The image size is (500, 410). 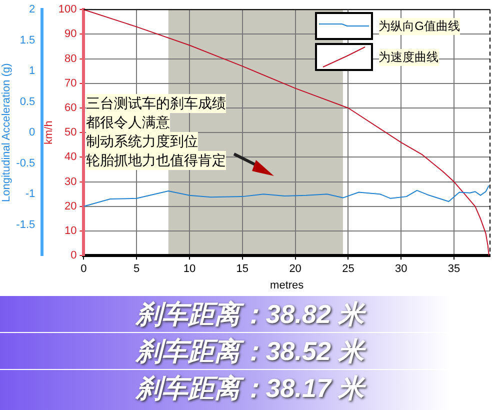 I want to click on y-tick-label: 40, so click(x=70, y=157).